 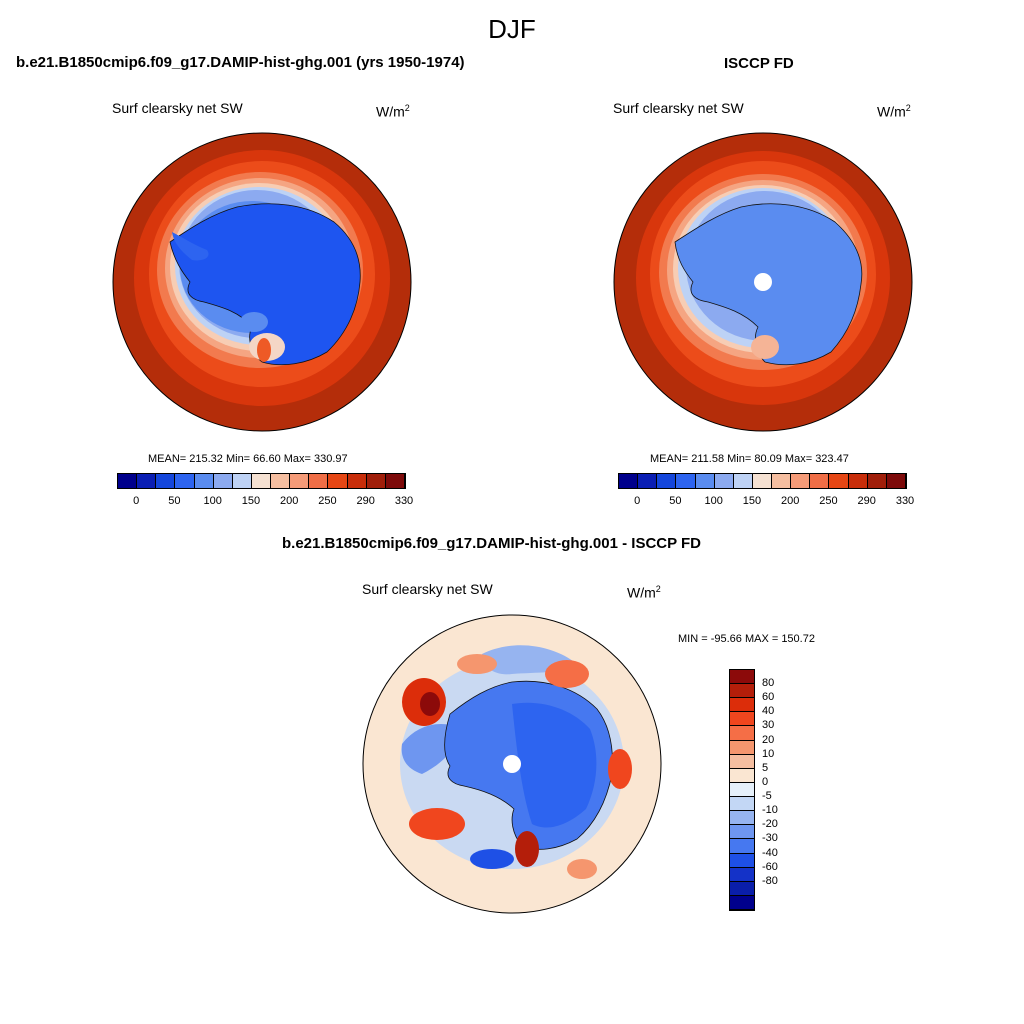 I want to click on left-colorbar-tick-label: 0, so click(x=136, y=501).